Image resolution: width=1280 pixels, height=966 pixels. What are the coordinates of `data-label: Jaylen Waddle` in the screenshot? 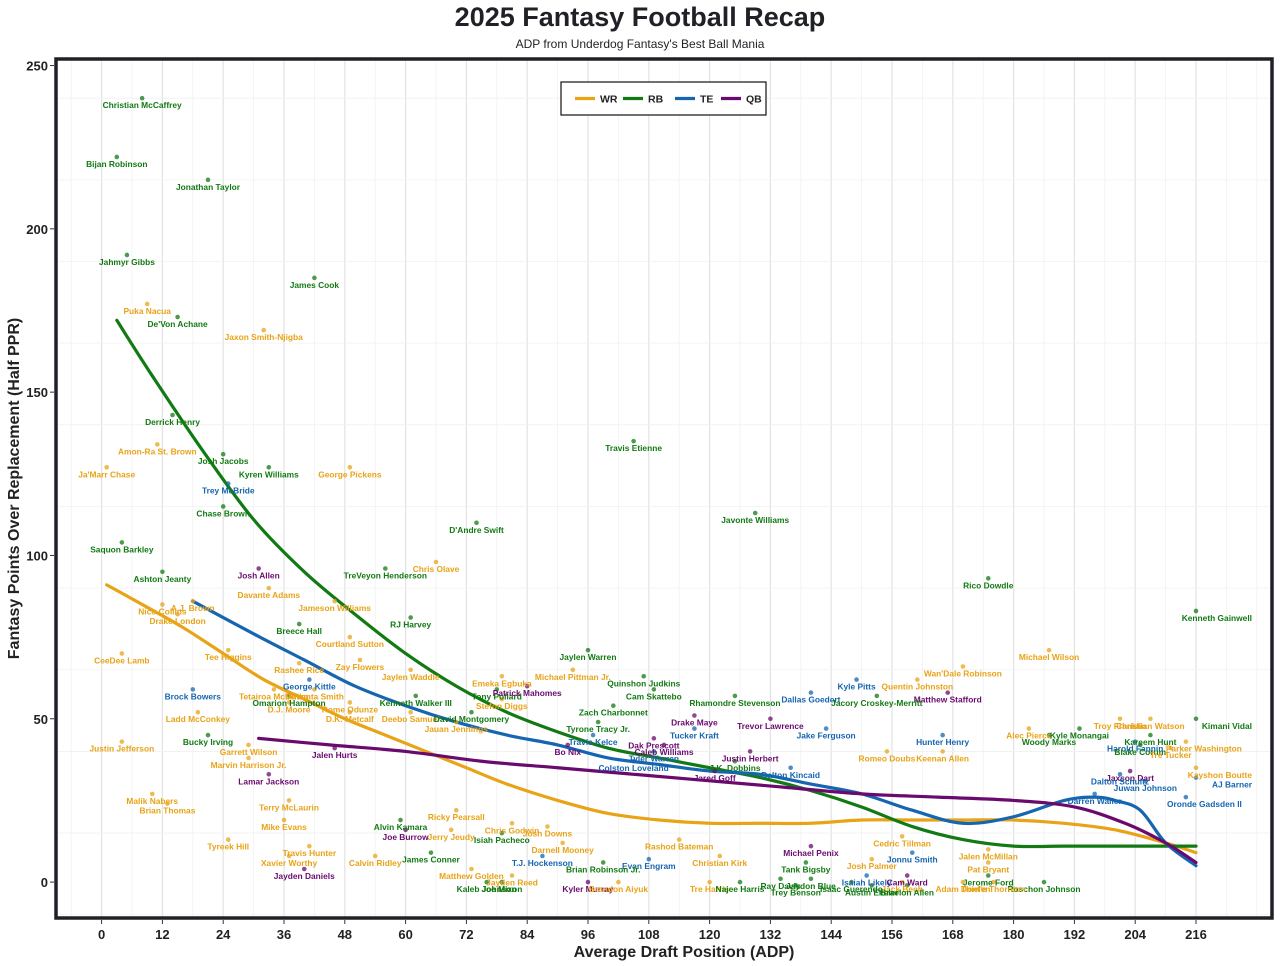 It's located at (411, 677).